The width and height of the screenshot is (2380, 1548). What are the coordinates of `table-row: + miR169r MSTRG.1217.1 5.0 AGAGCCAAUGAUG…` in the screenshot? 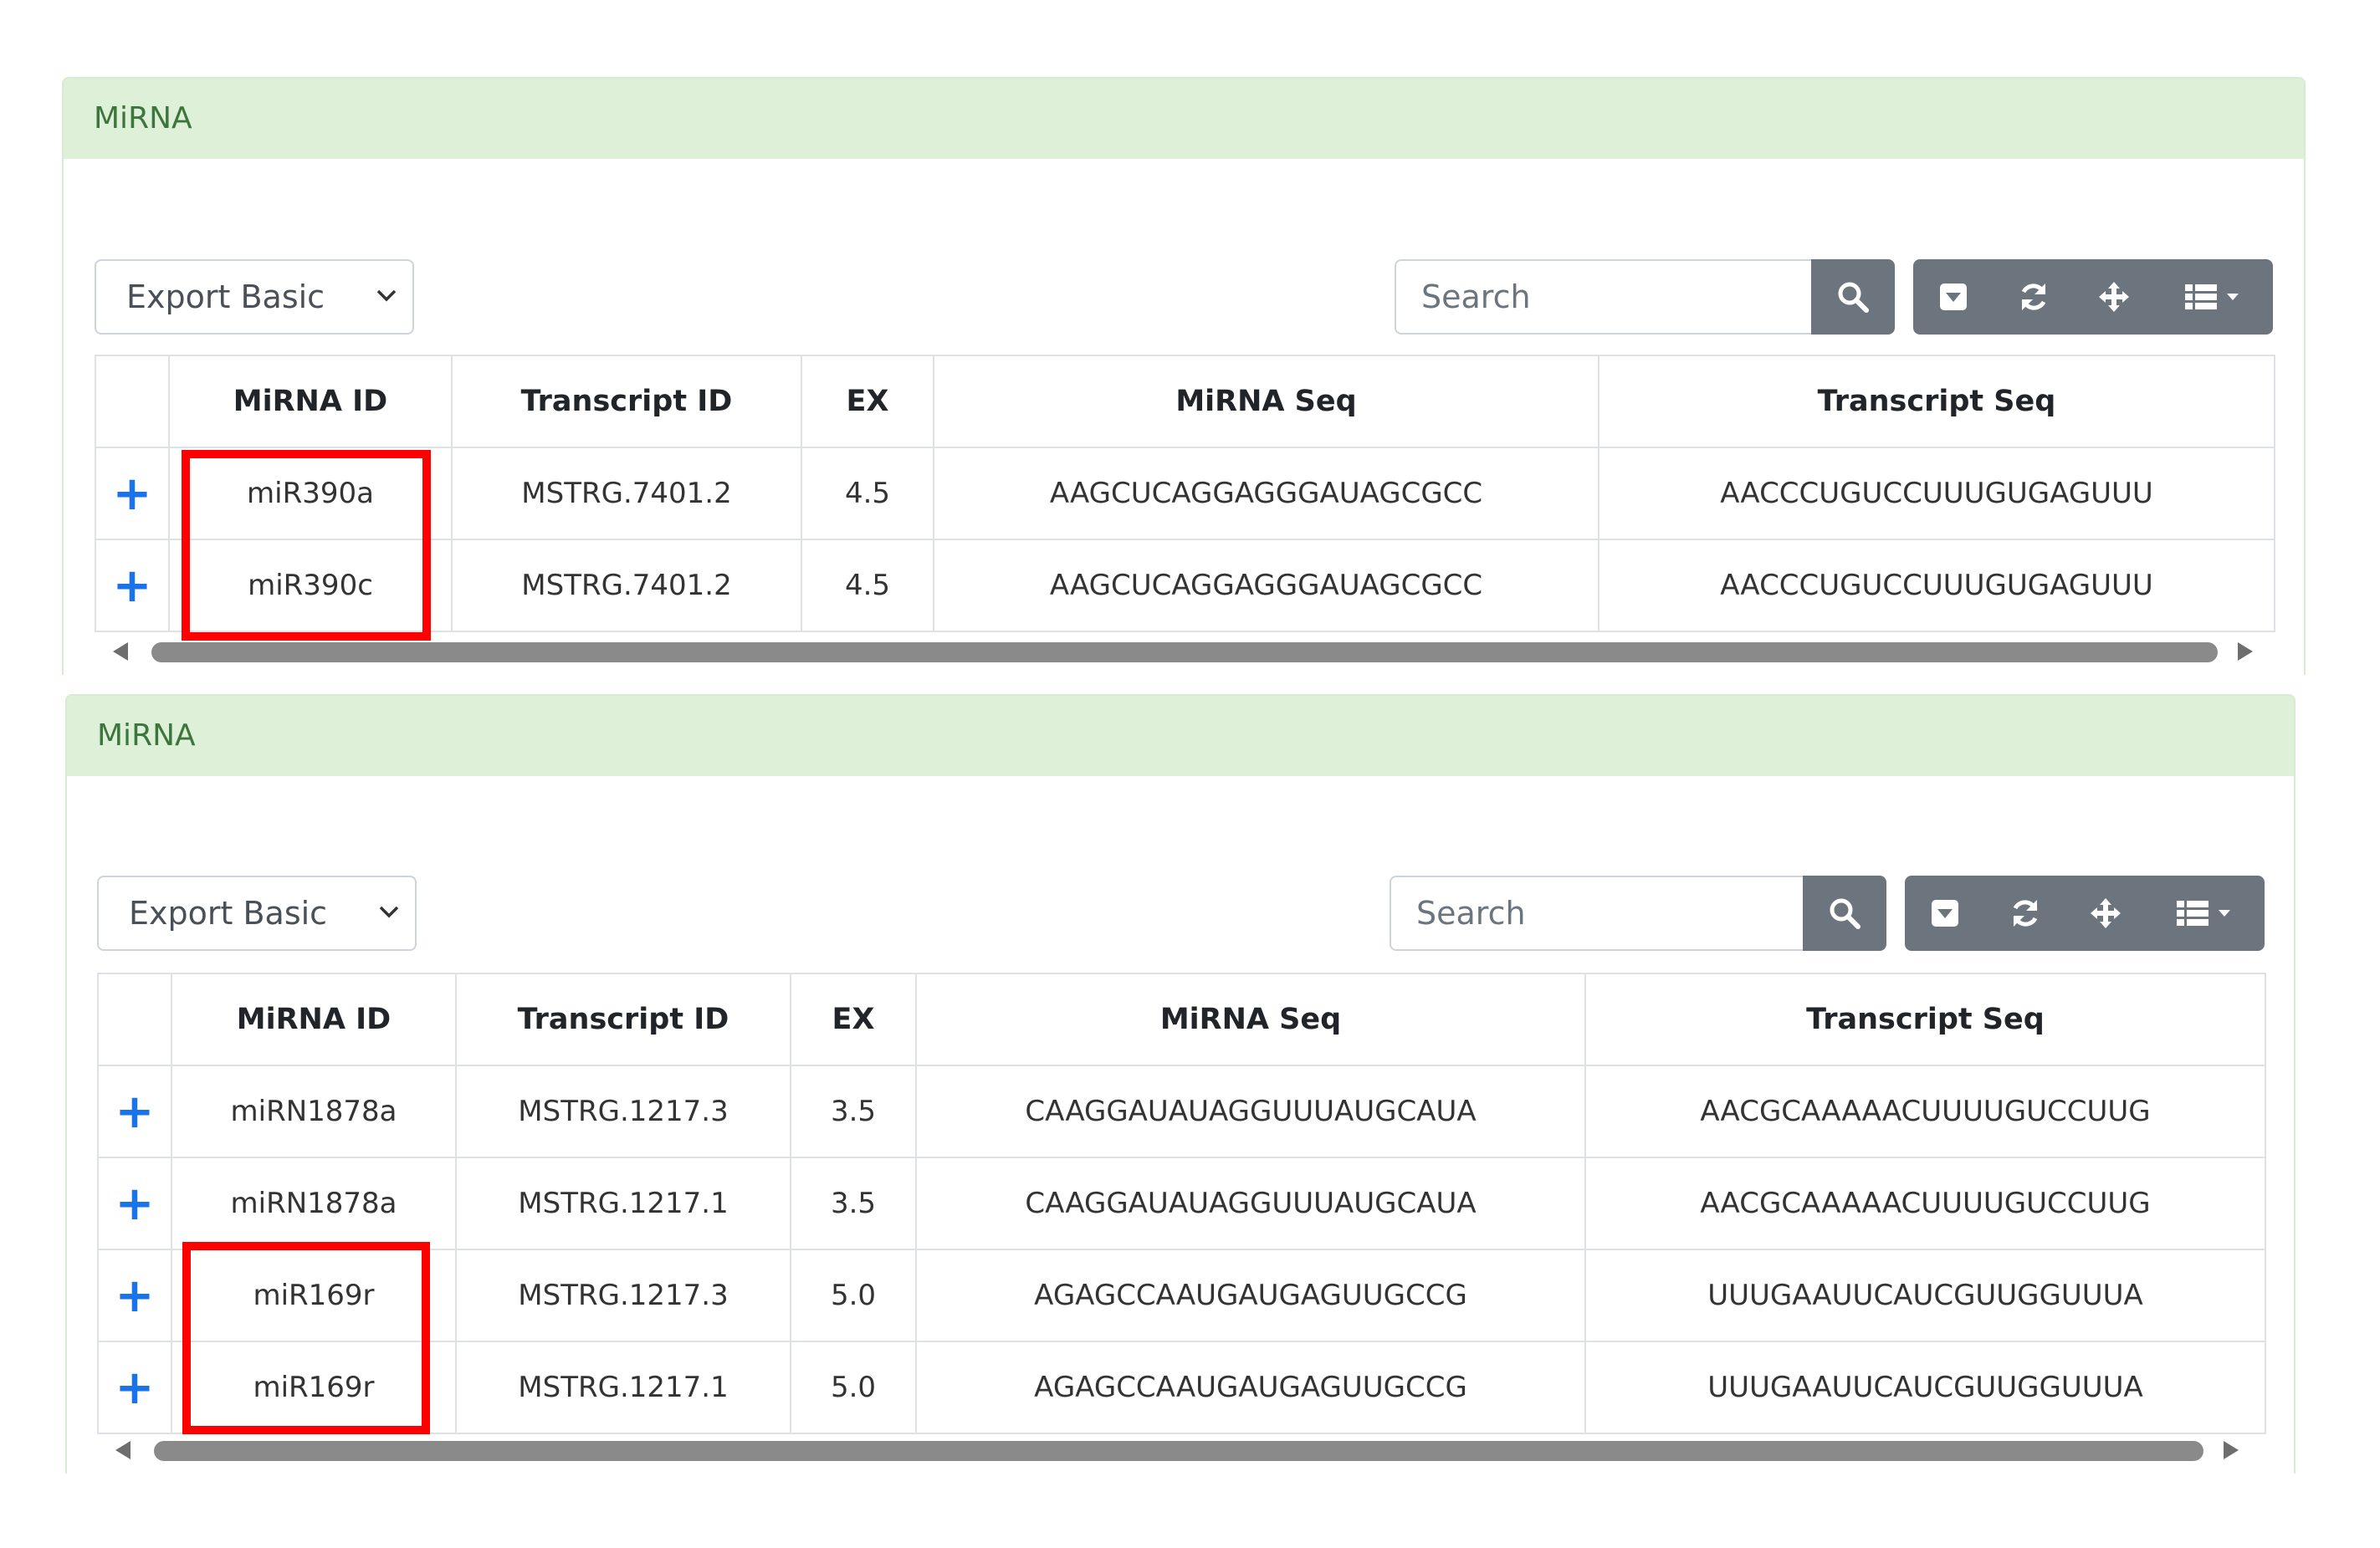 It's located at (1181, 1387).